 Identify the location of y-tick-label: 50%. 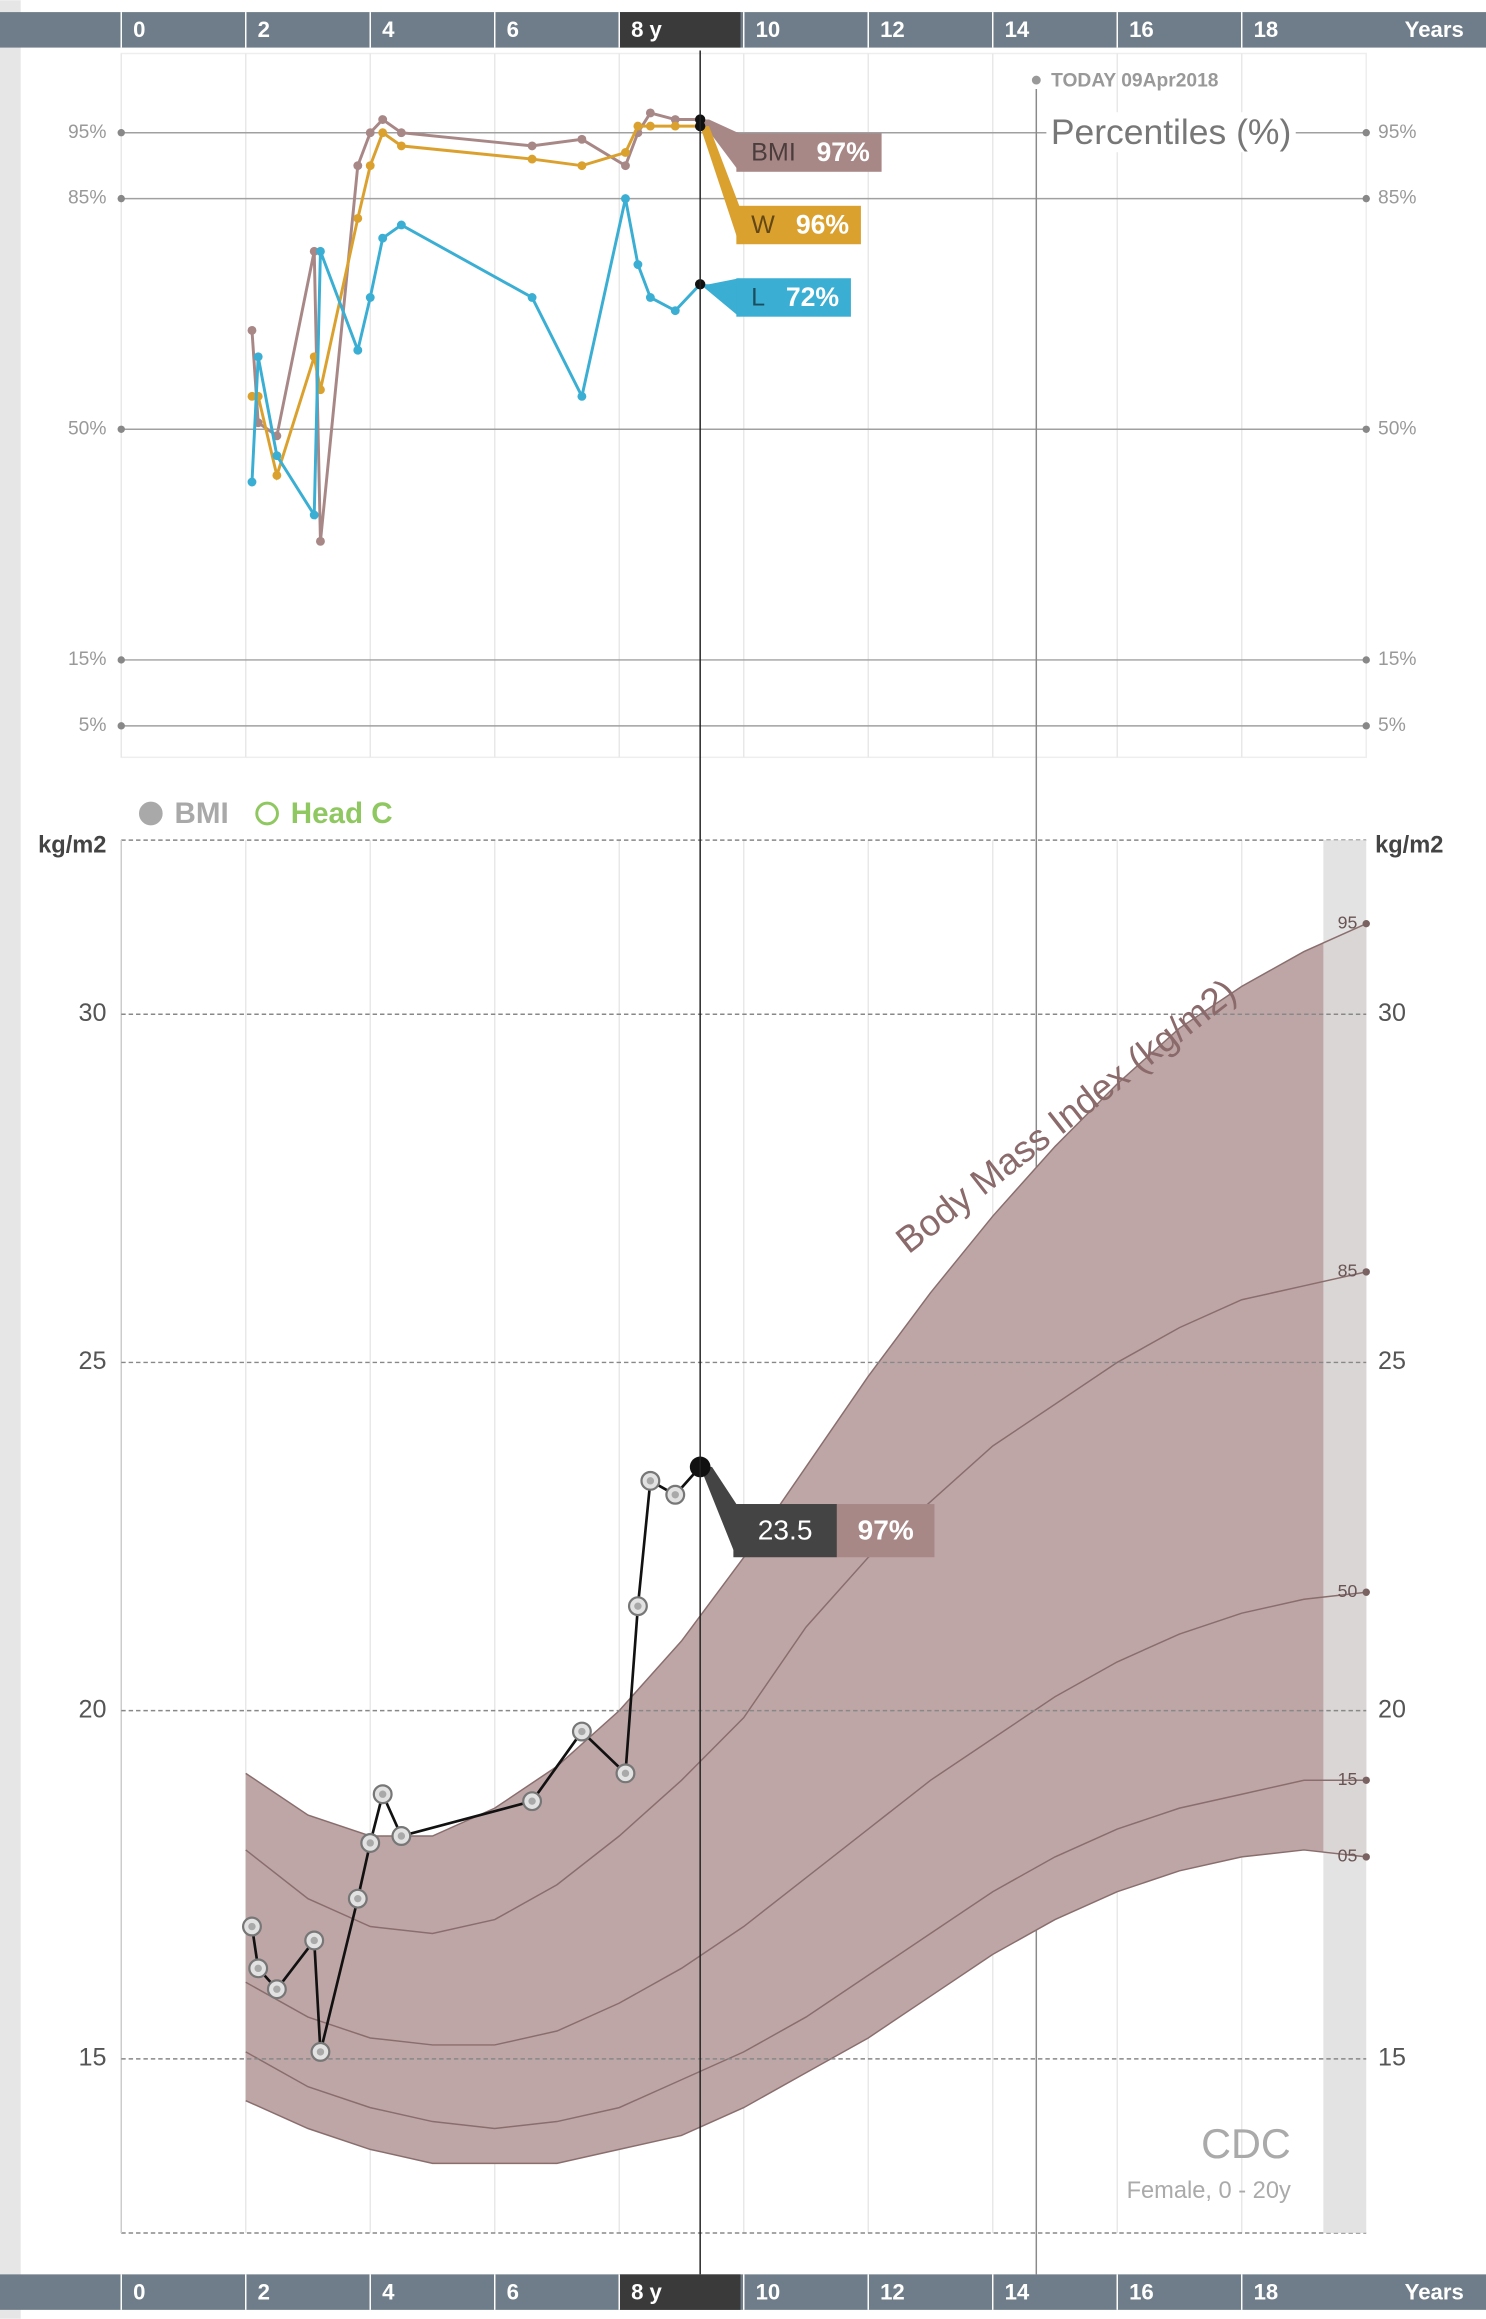
(87, 428).